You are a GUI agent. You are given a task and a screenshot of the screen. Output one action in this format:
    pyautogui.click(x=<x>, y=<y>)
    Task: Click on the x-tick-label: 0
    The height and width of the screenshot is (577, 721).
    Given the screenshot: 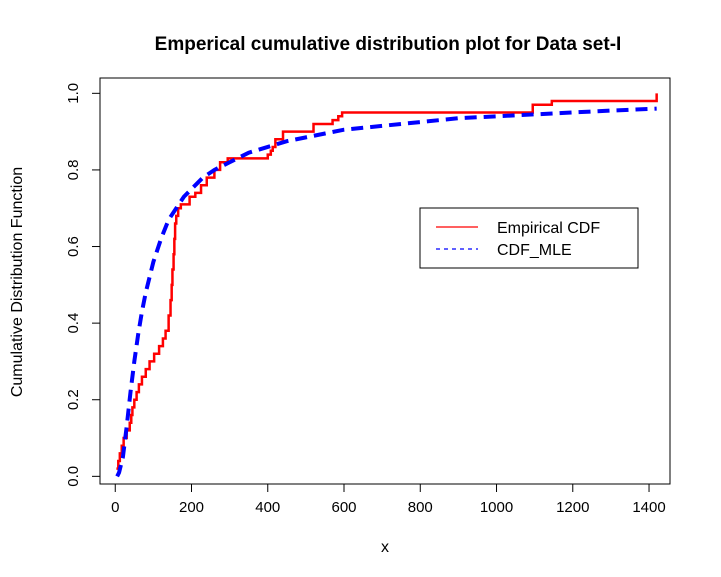 What is the action you would take?
    pyautogui.click(x=115, y=507)
    